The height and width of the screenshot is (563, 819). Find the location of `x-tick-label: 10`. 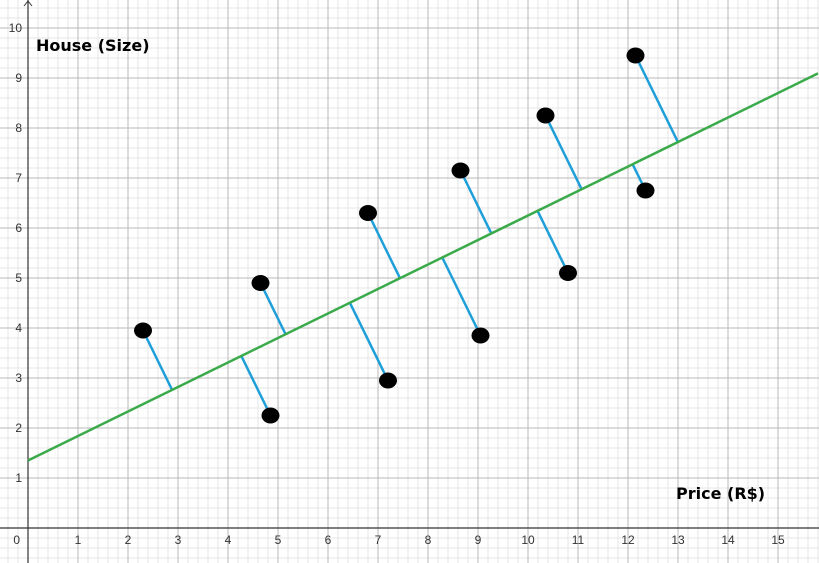

x-tick-label: 10 is located at coordinates (528, 540).